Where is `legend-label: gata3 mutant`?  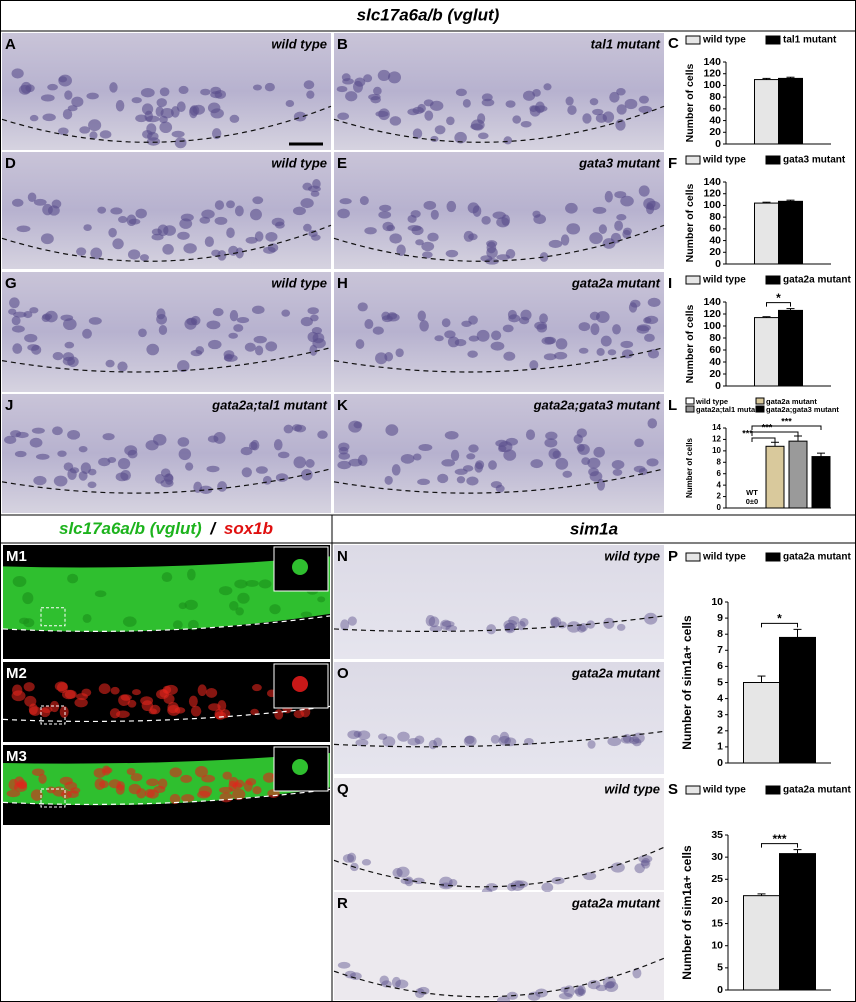
legend-label: gata3 mutant is located at coordinates (814, 160).